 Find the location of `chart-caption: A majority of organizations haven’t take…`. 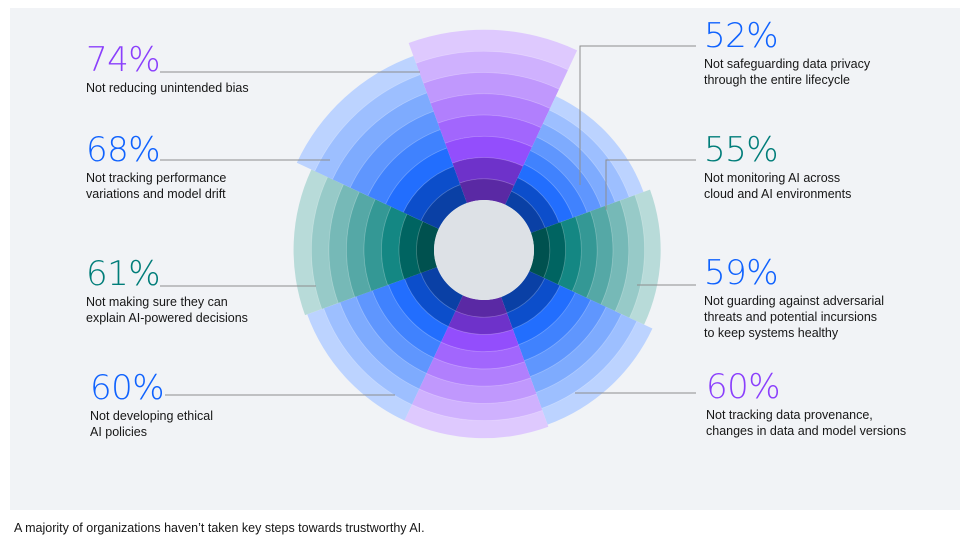

chart-caption: A majority of organizations haven’t take… is located at coordinates (219, 528).